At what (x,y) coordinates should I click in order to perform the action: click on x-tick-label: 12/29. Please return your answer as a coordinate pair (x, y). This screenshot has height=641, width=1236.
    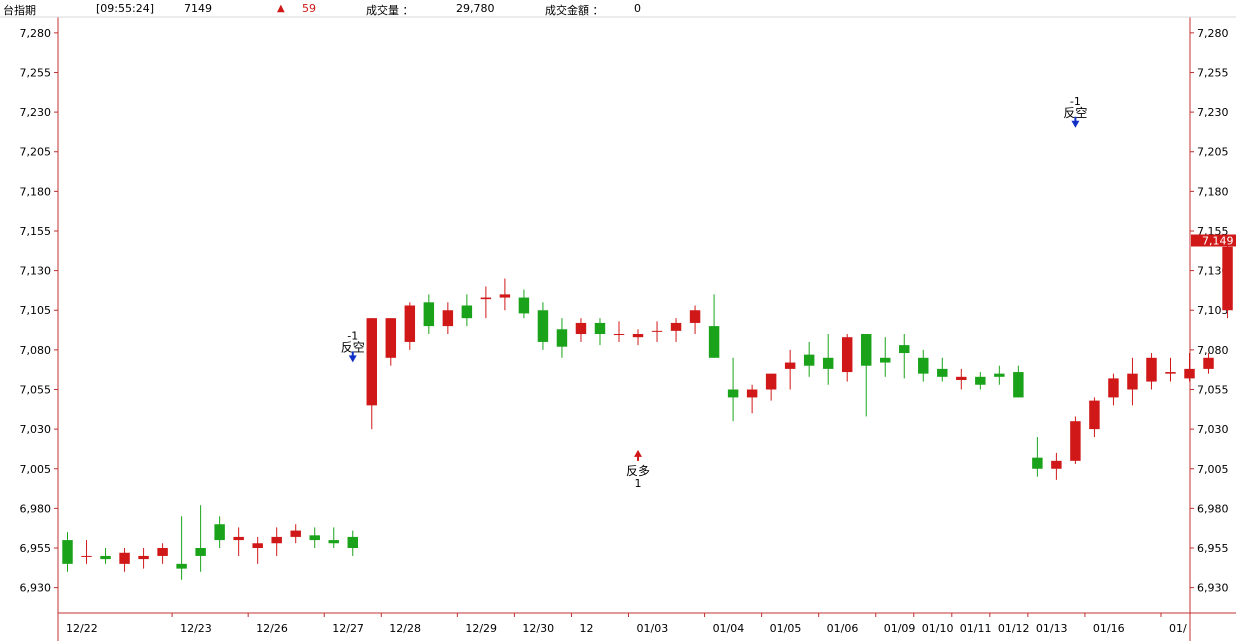
    Looking at the image, I should click on (481, 628).